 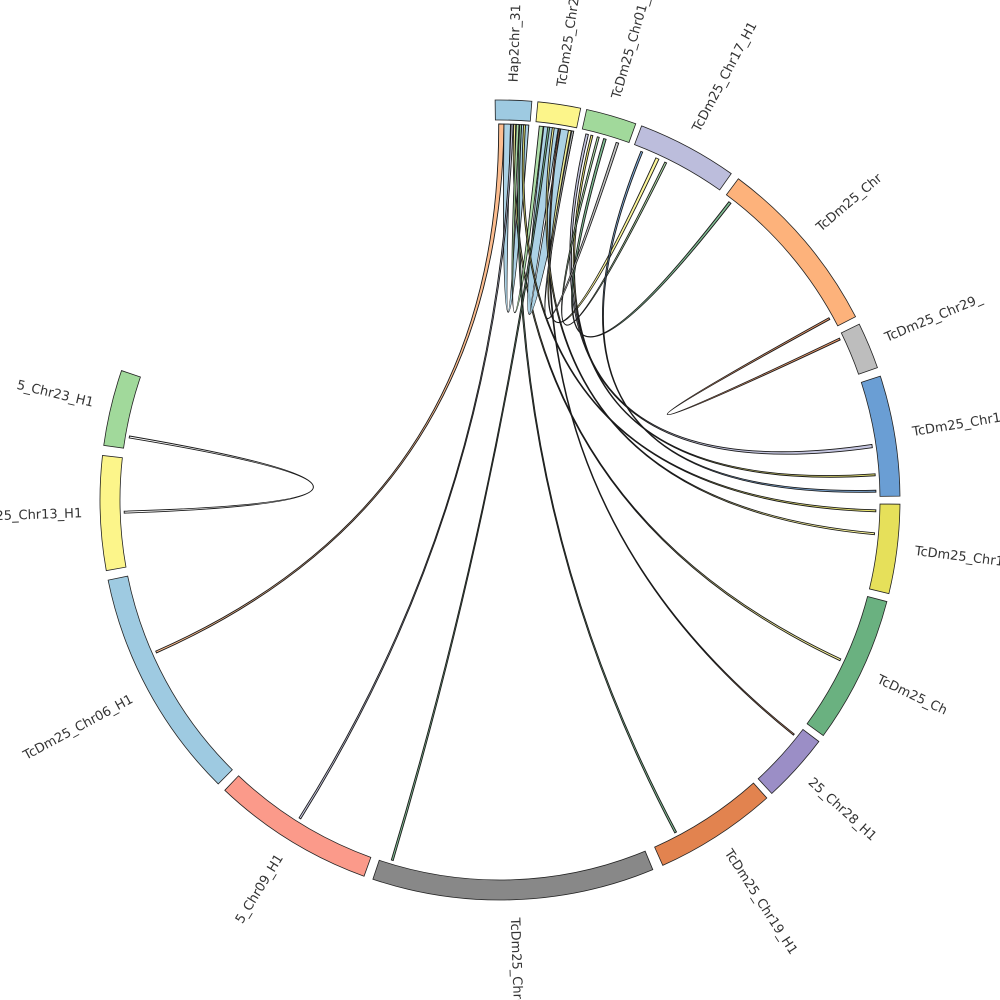 What do you see at coordinates (724, 77) in the screenshot?
I see `chromosome-label: TcDm25_Chr17_H1` at bounding box center [724, 77].